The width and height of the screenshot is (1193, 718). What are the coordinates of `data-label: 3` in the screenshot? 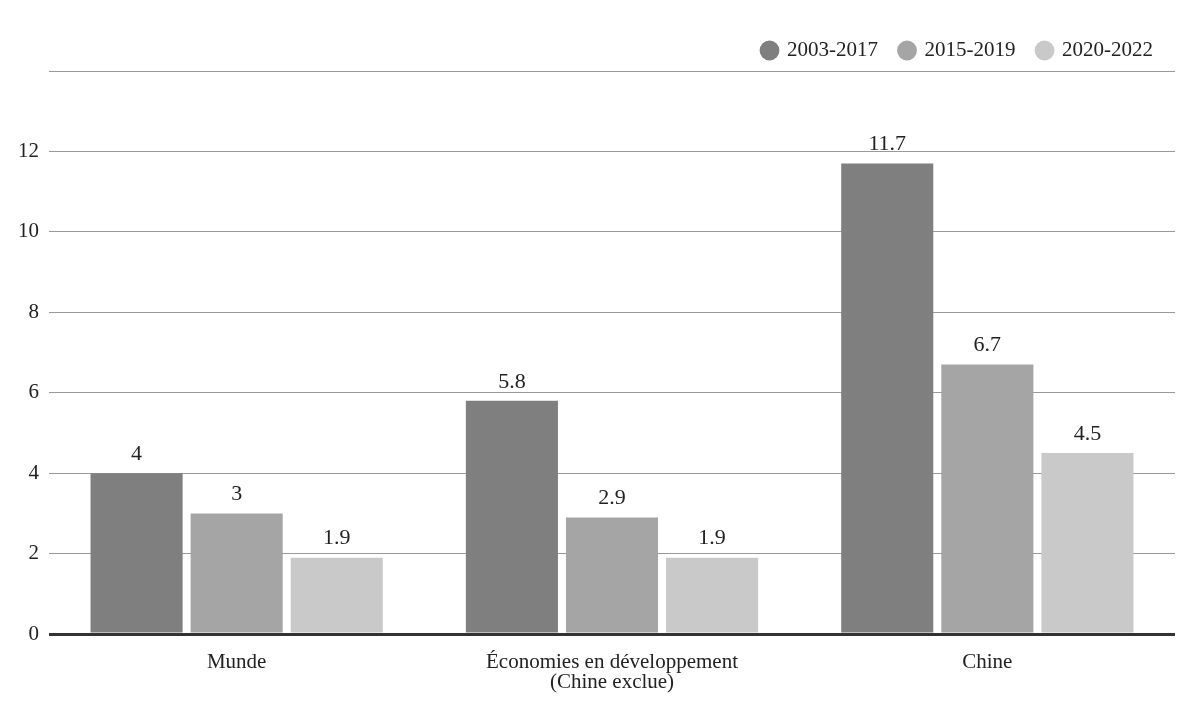 It's located at (237, 493).